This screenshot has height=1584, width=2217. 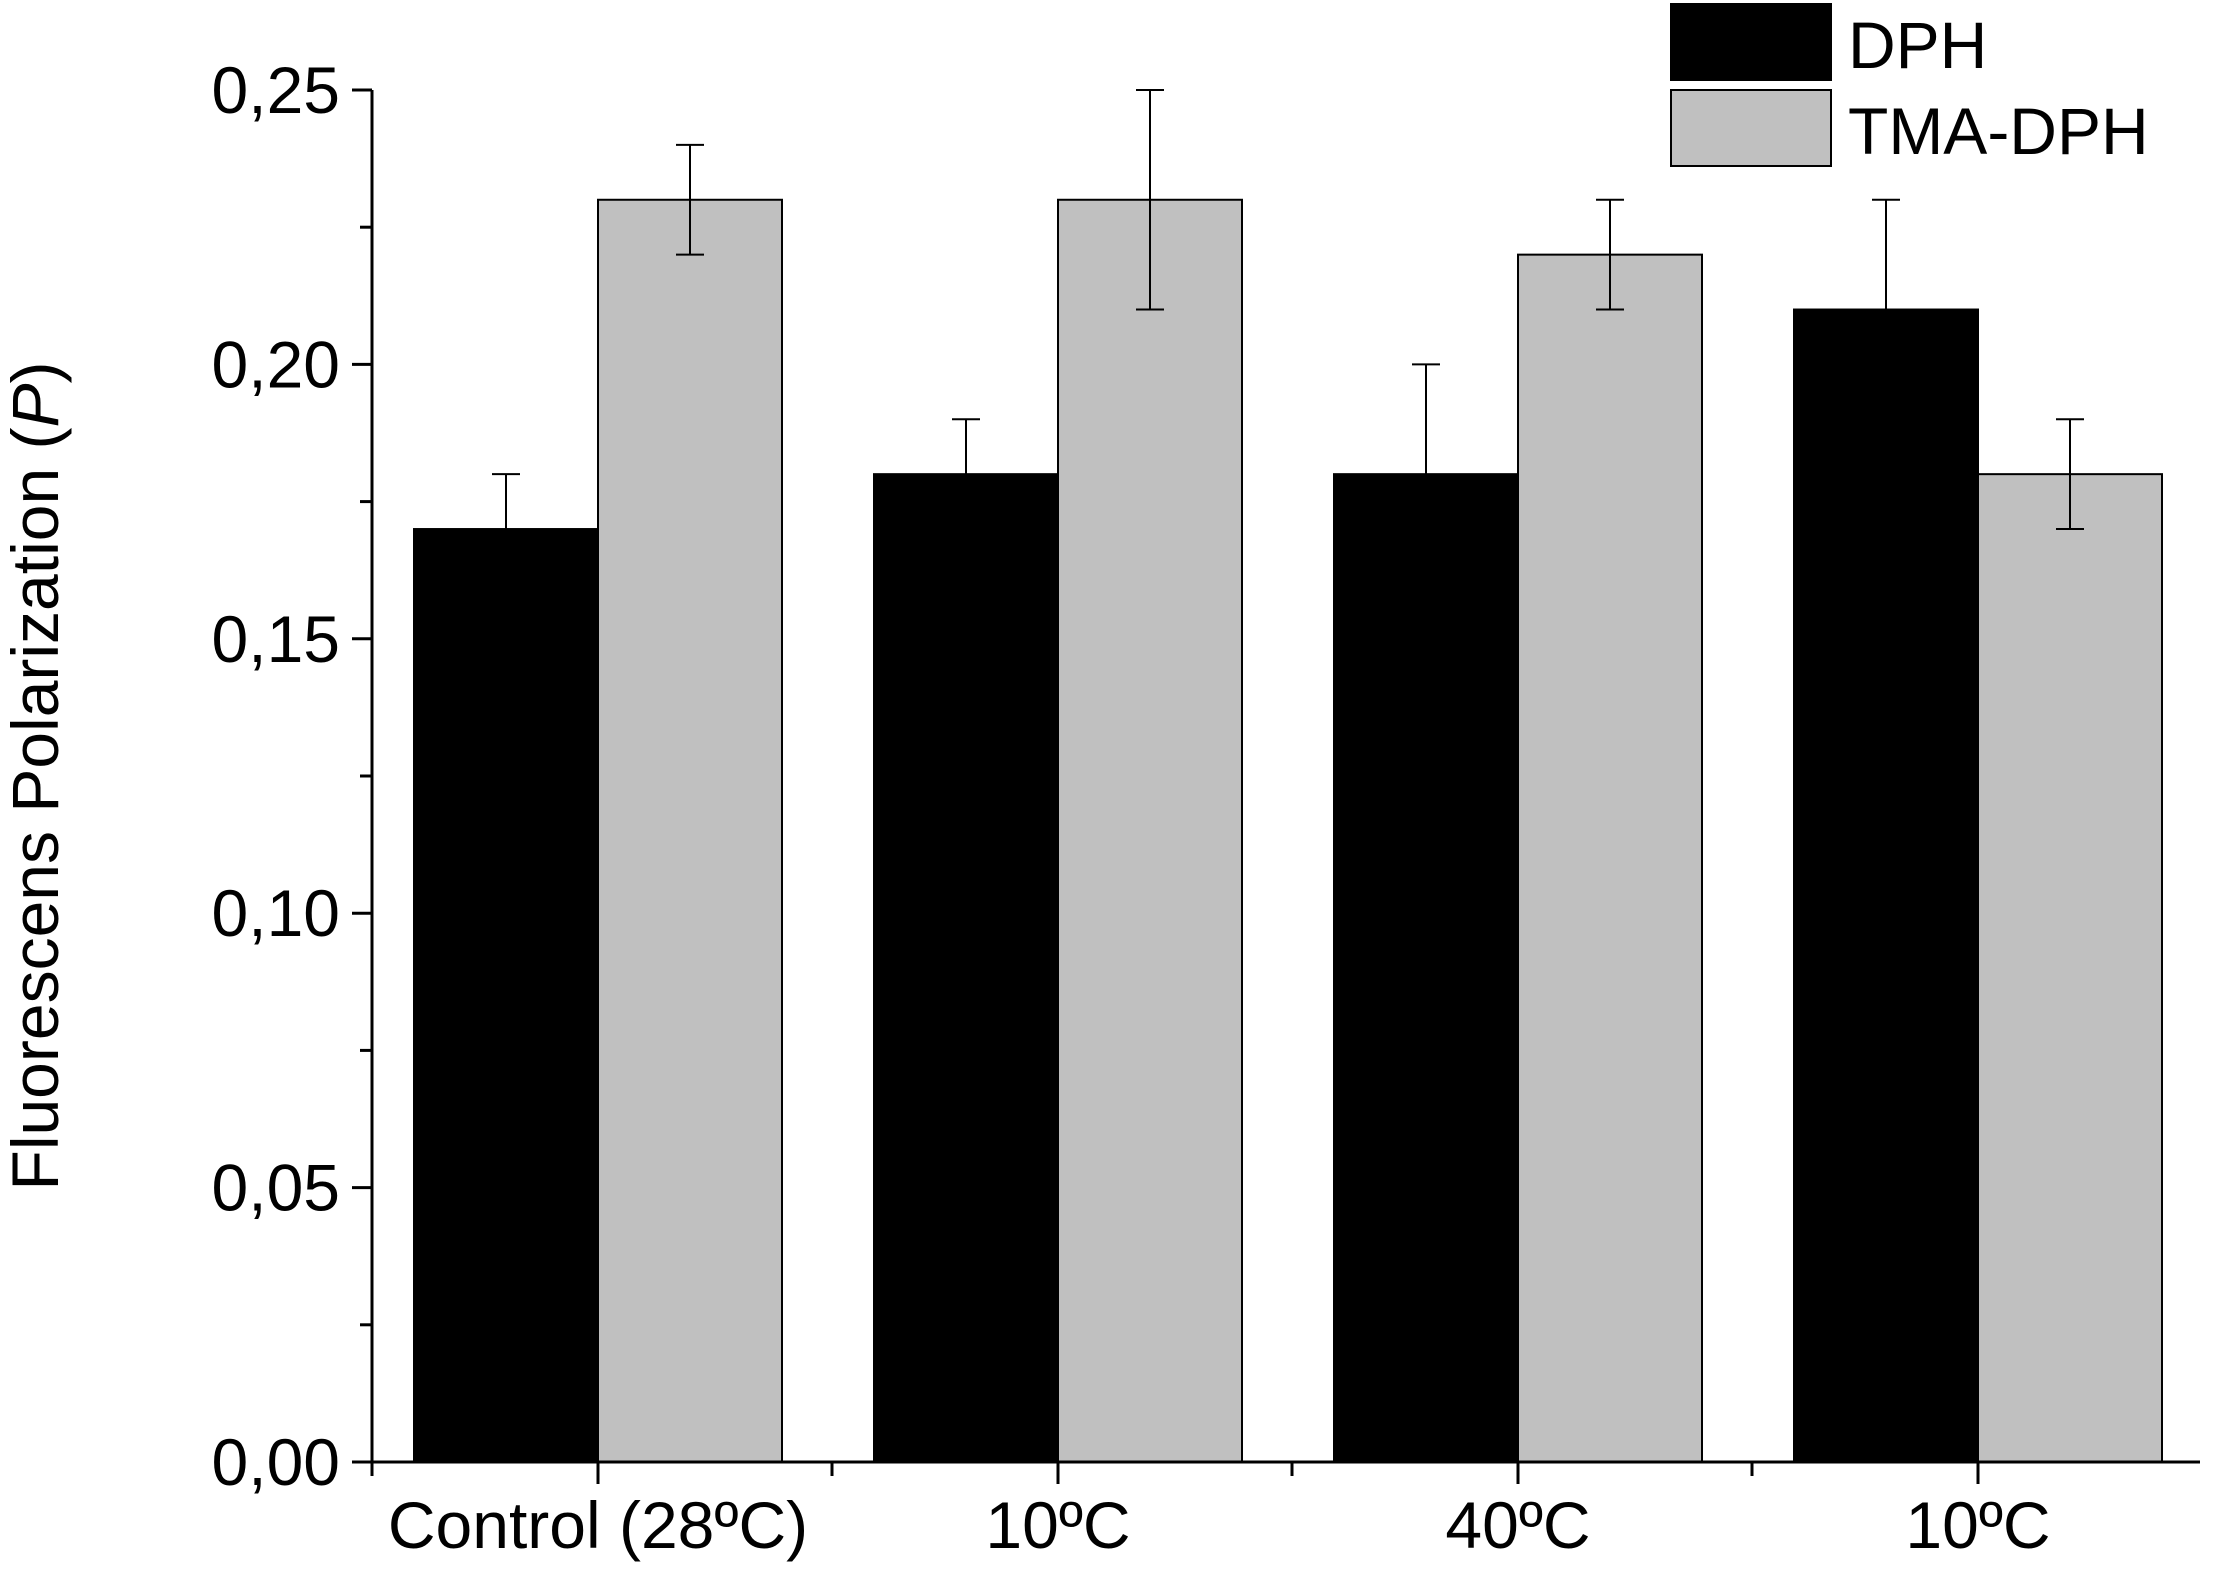 I want to click on y-tick-label-3: 0,15, so click(x=276, y=639).